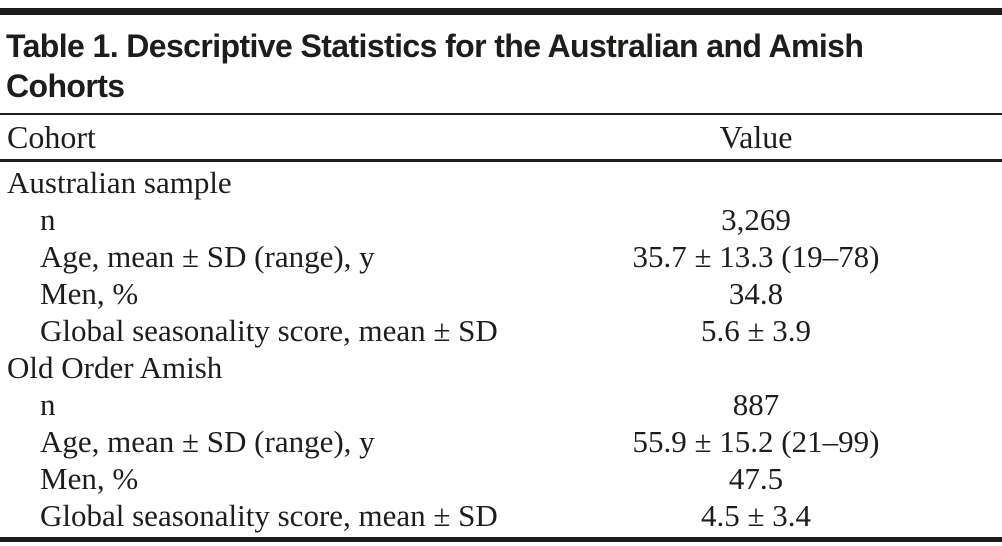 Image resolution: width=1002 pixels, height=546 pixels. Describe the element at coordinates (501, 404) in the screenshot. I see `table-row: n 887` at that location.